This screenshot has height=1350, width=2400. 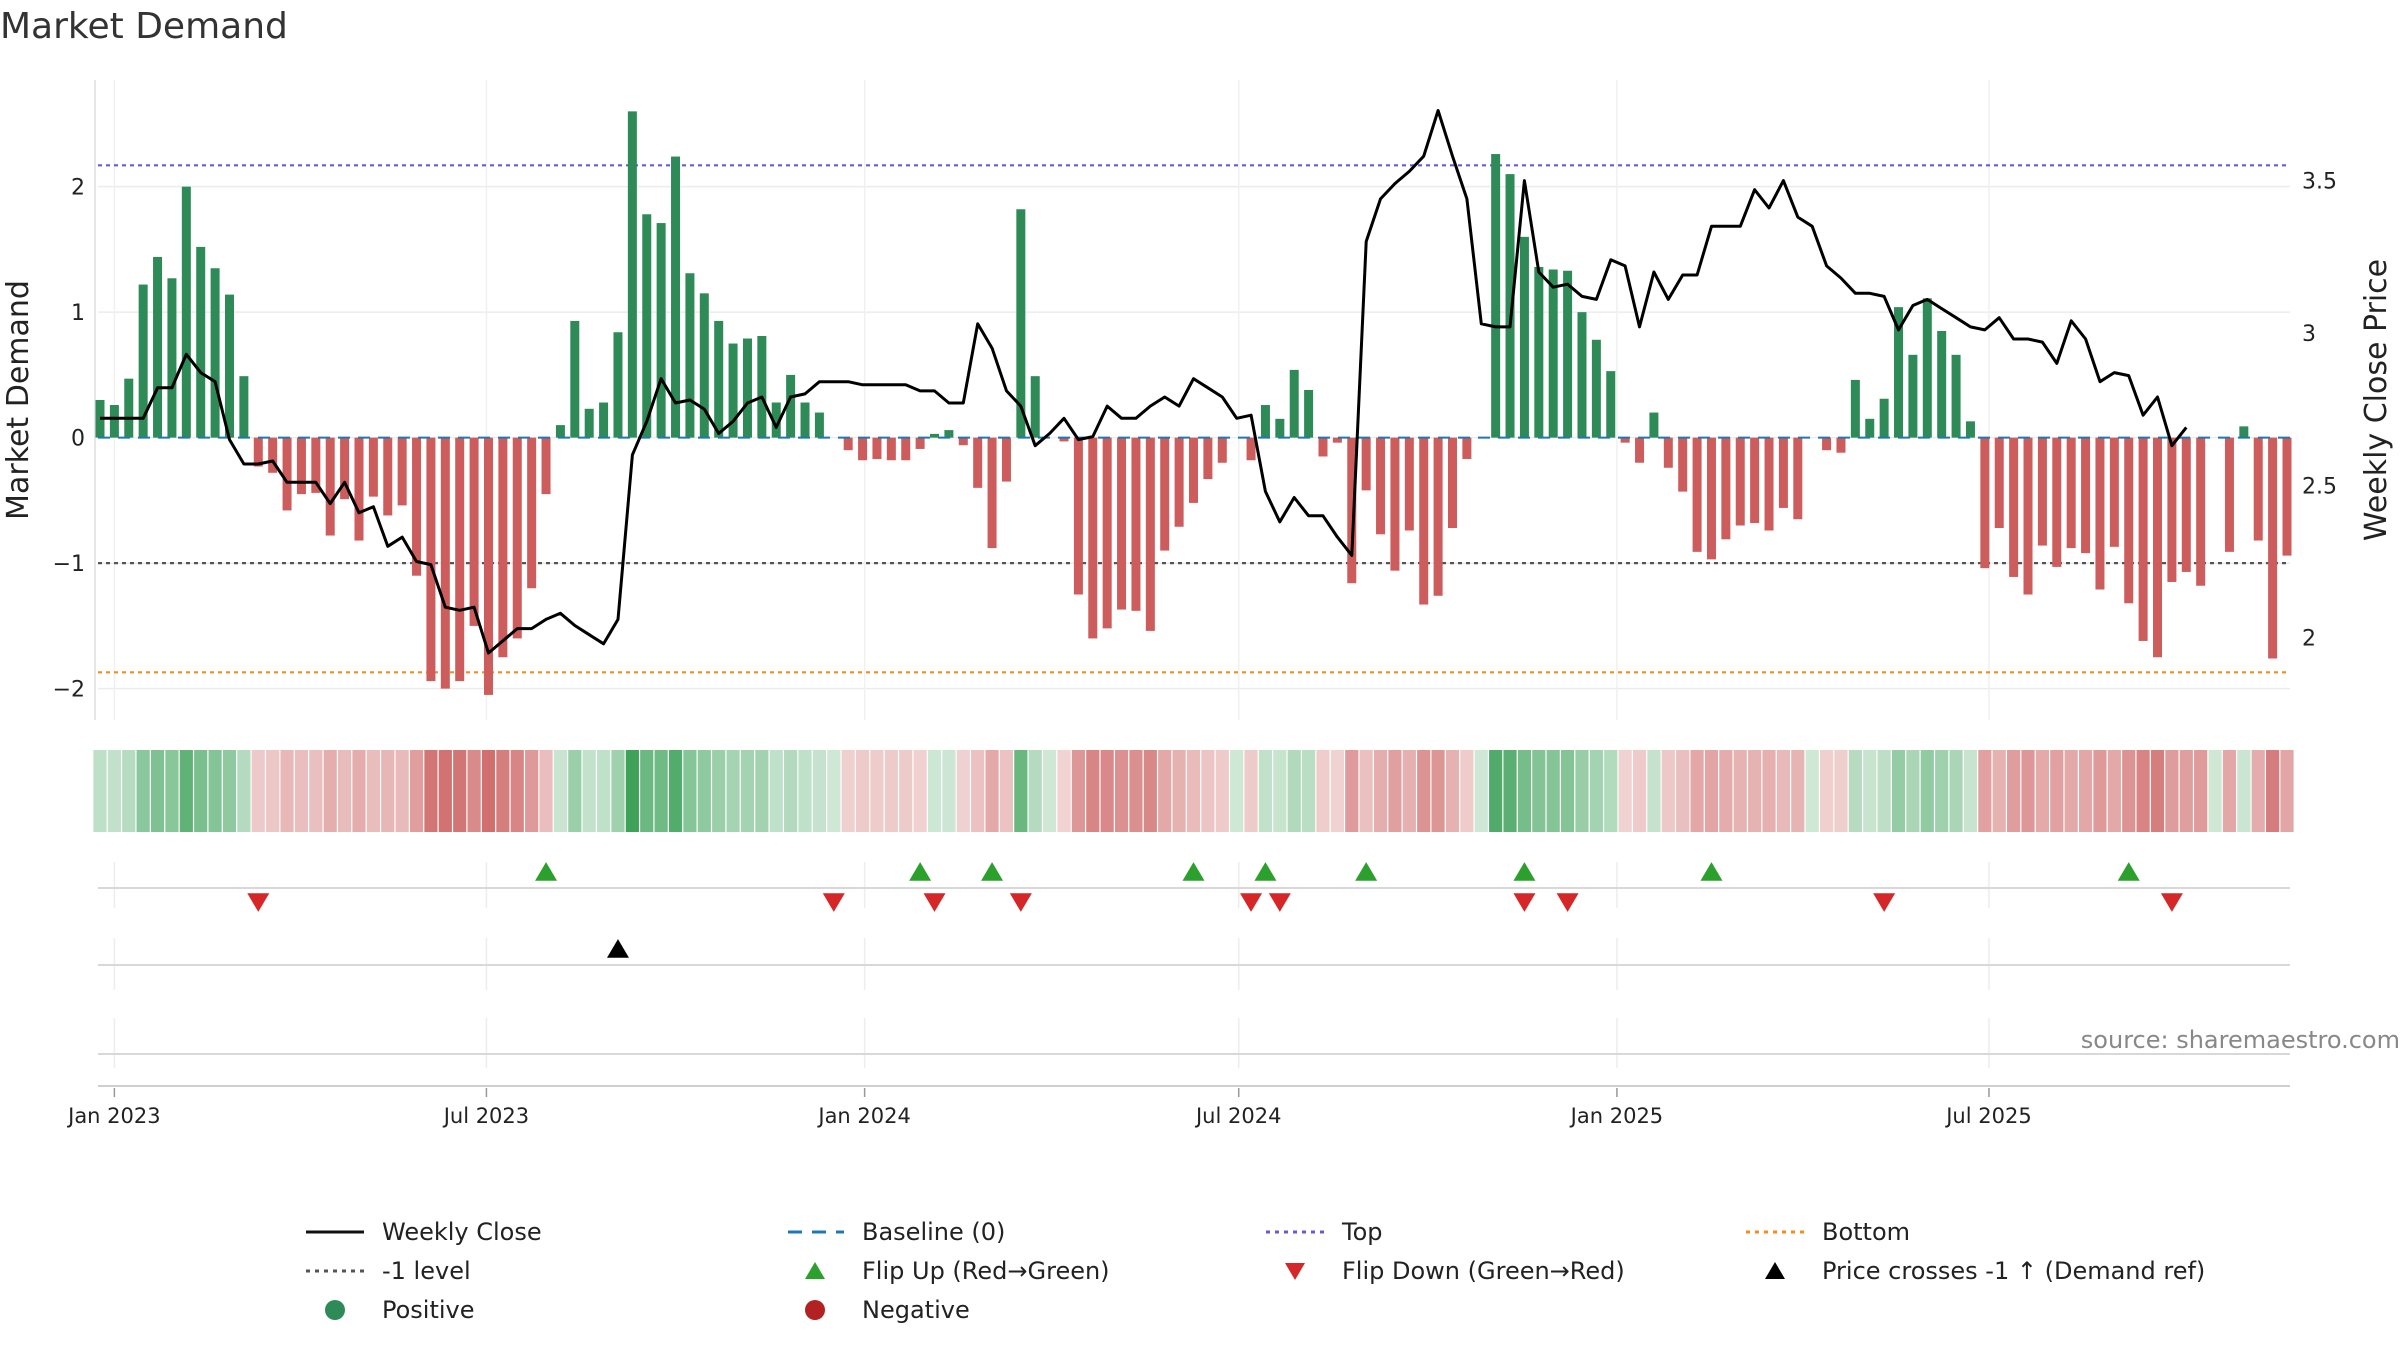 What do you see at coordinates (1193, 791) in the screenshot?
I see `demand-heat-strip` at bounding box center [1193, 791].